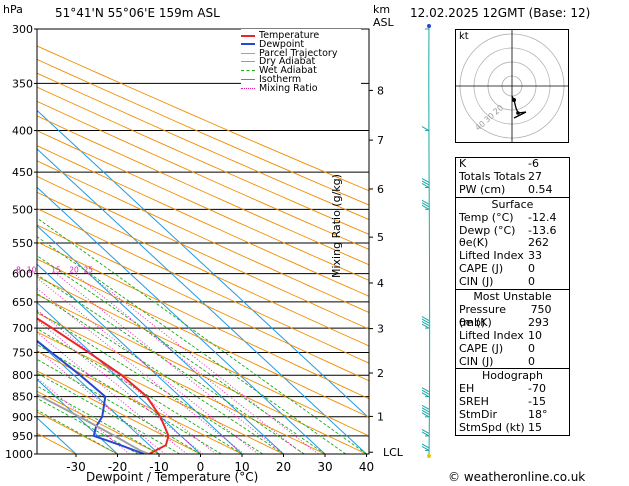  I want to click on most-unstable-label: CAPE (J), so click(481, 348).